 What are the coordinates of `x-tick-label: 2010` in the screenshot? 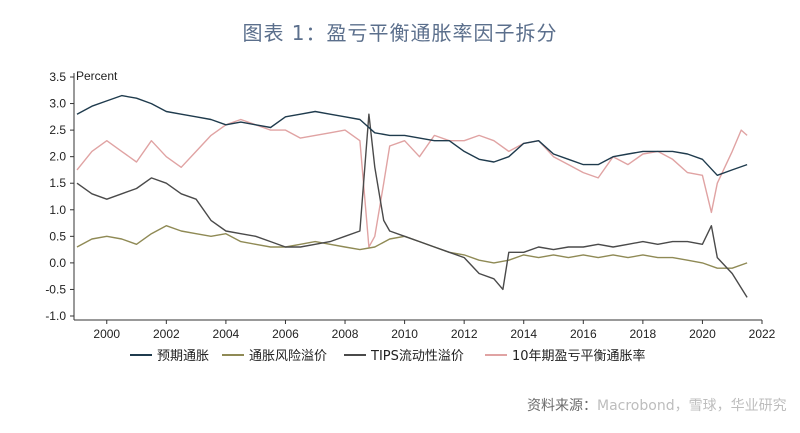 It's located at (404, 334).